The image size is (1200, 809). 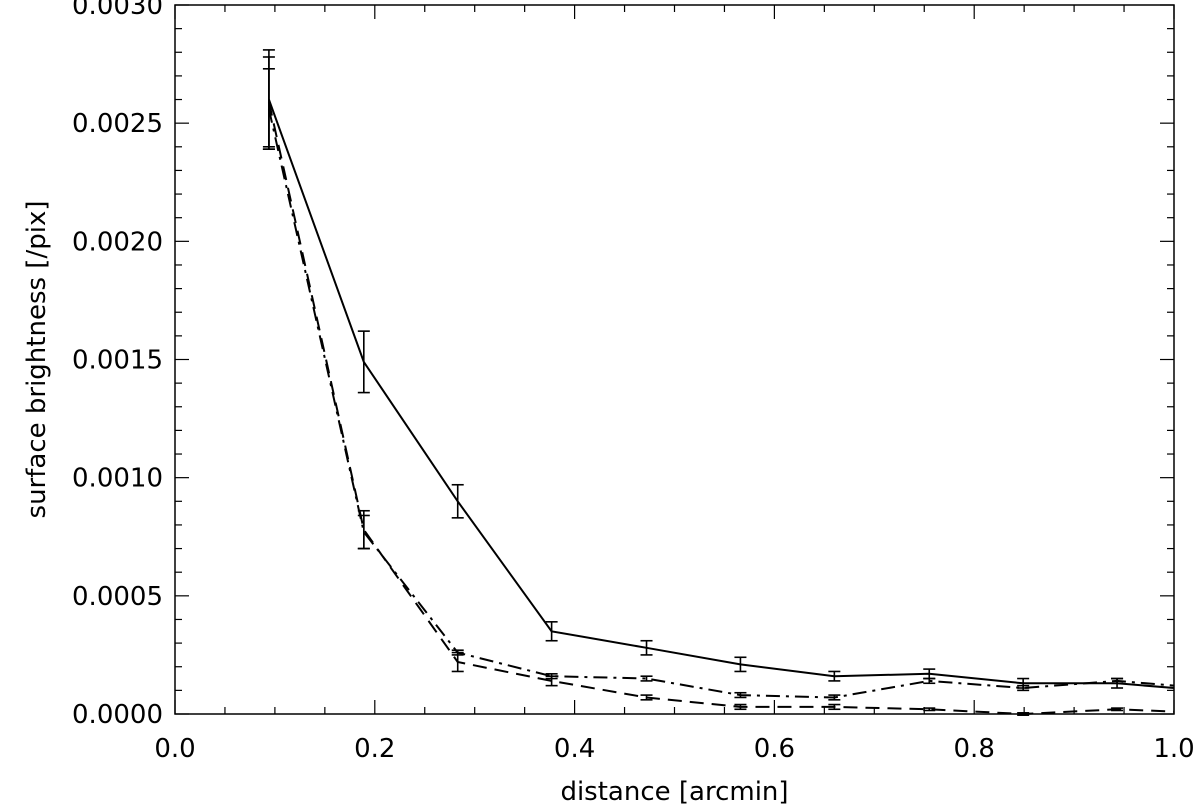 I want to click on y-tick-label: 0.0005, so click(x=117, y=597).